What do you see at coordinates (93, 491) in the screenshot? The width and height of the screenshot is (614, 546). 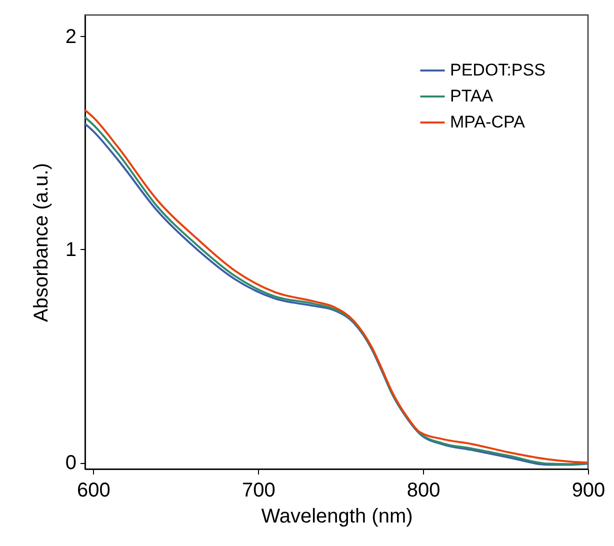 I see `x-tick-label: 600` at bounding box center [93, 491].